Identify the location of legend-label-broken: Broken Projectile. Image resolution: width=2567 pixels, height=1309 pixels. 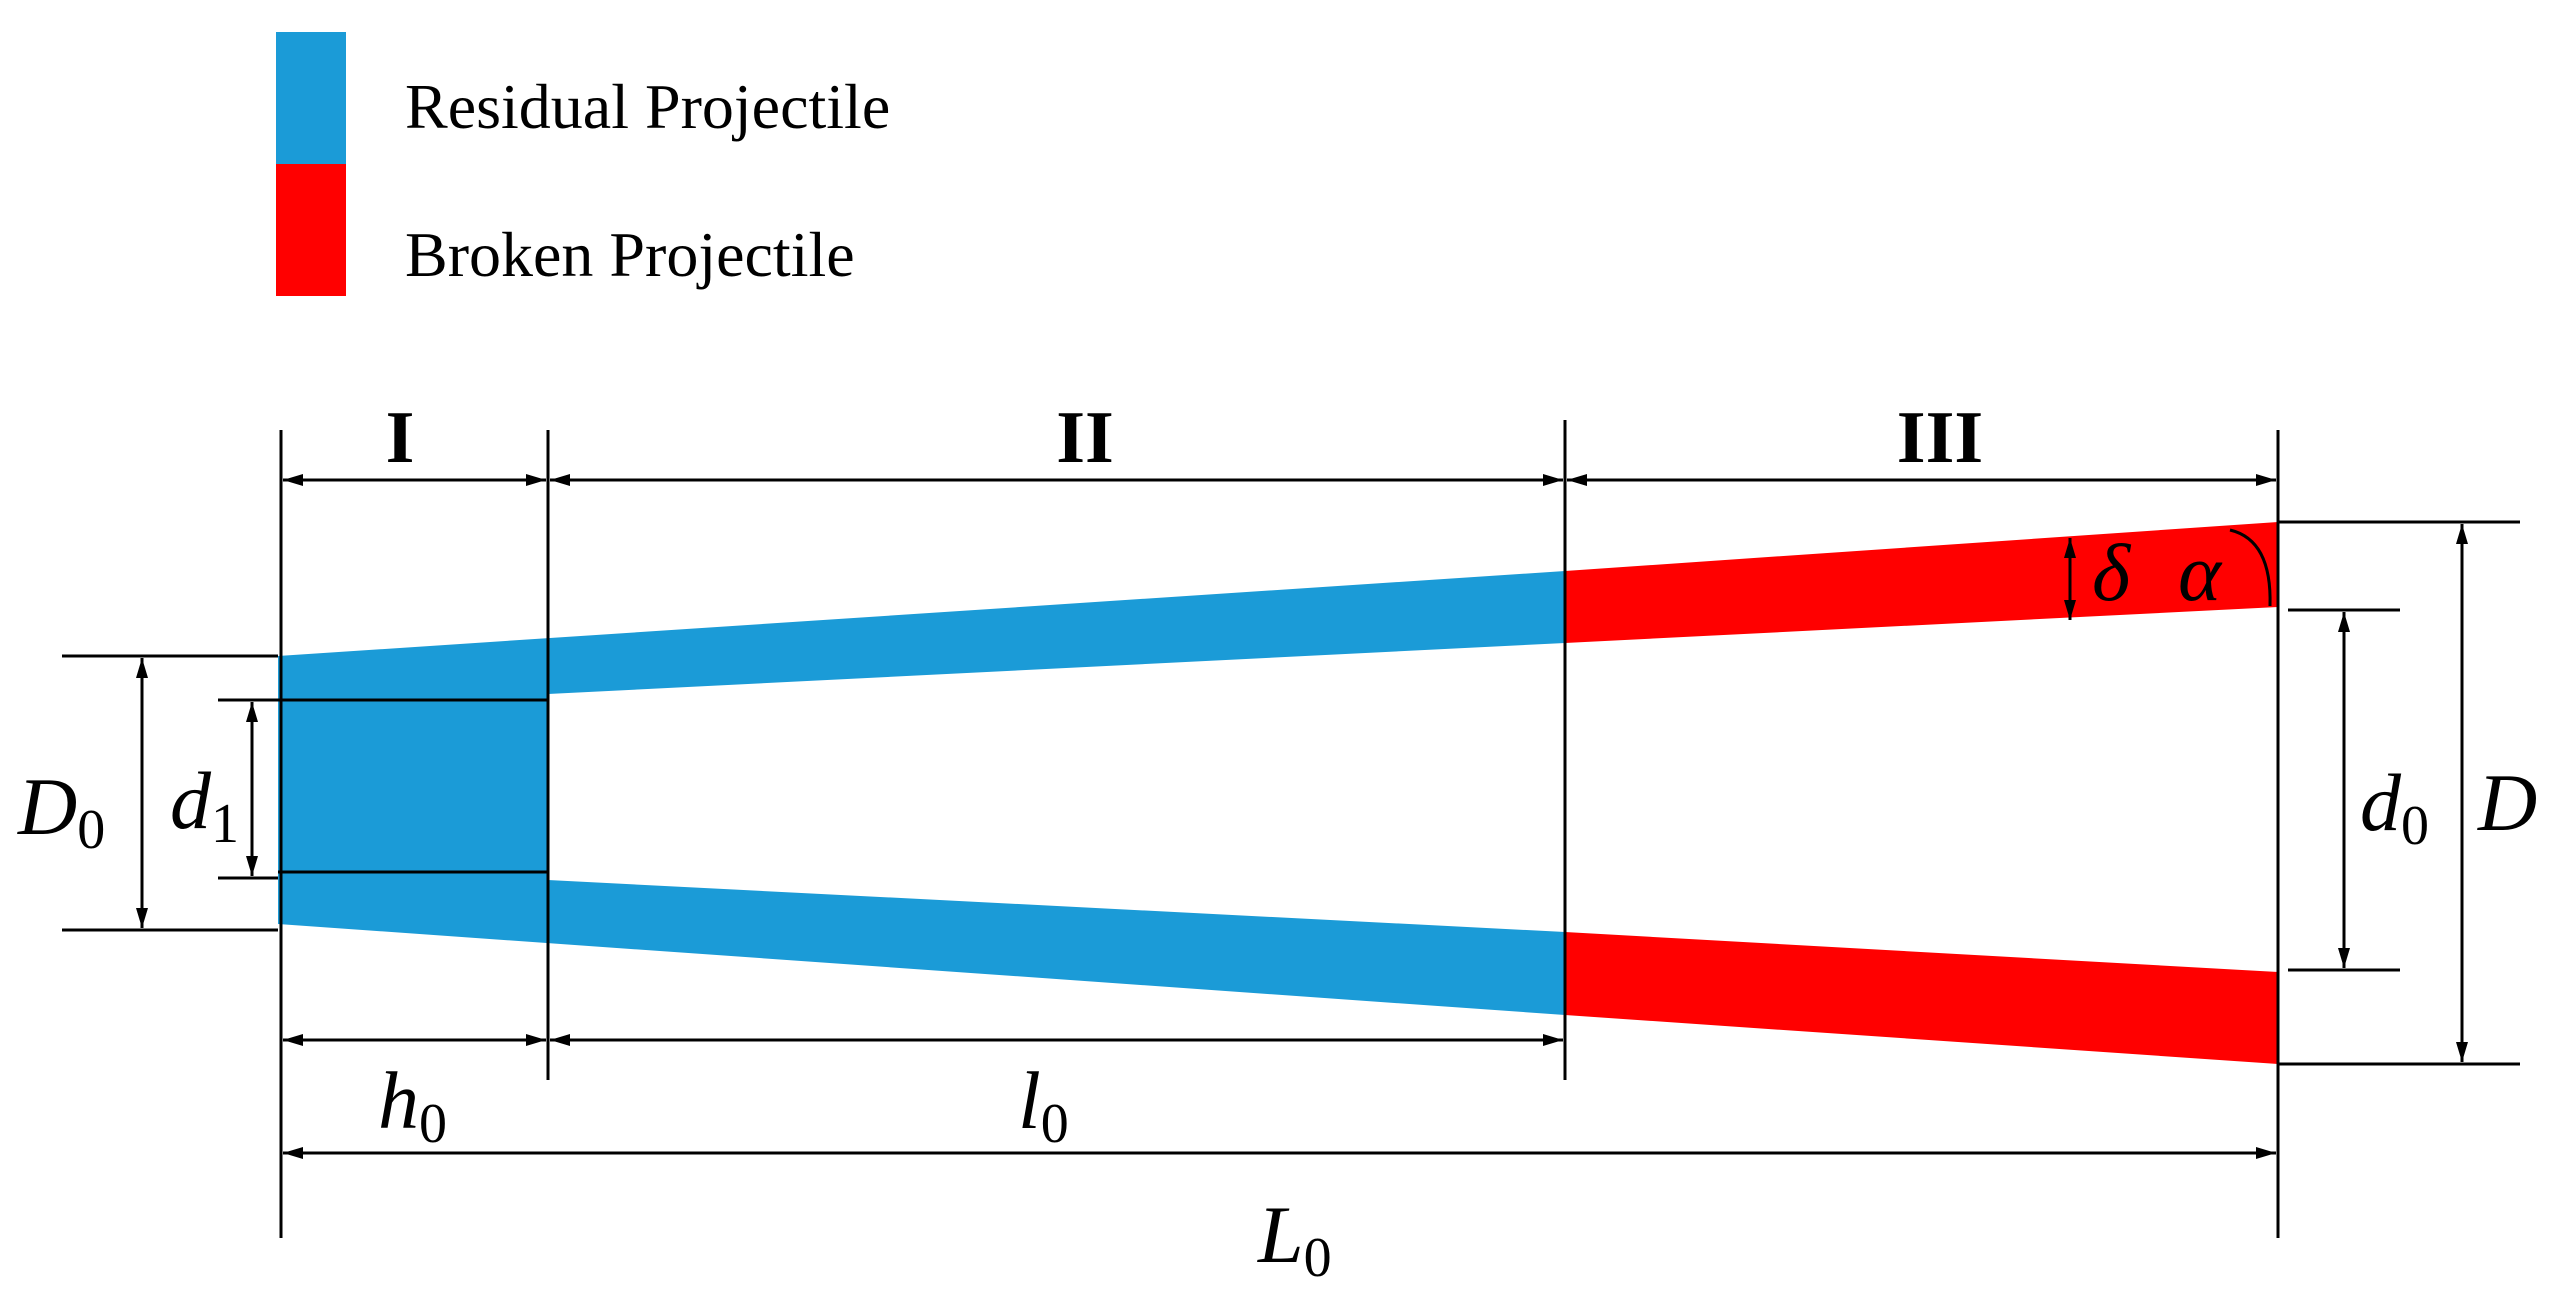
(630, 254).